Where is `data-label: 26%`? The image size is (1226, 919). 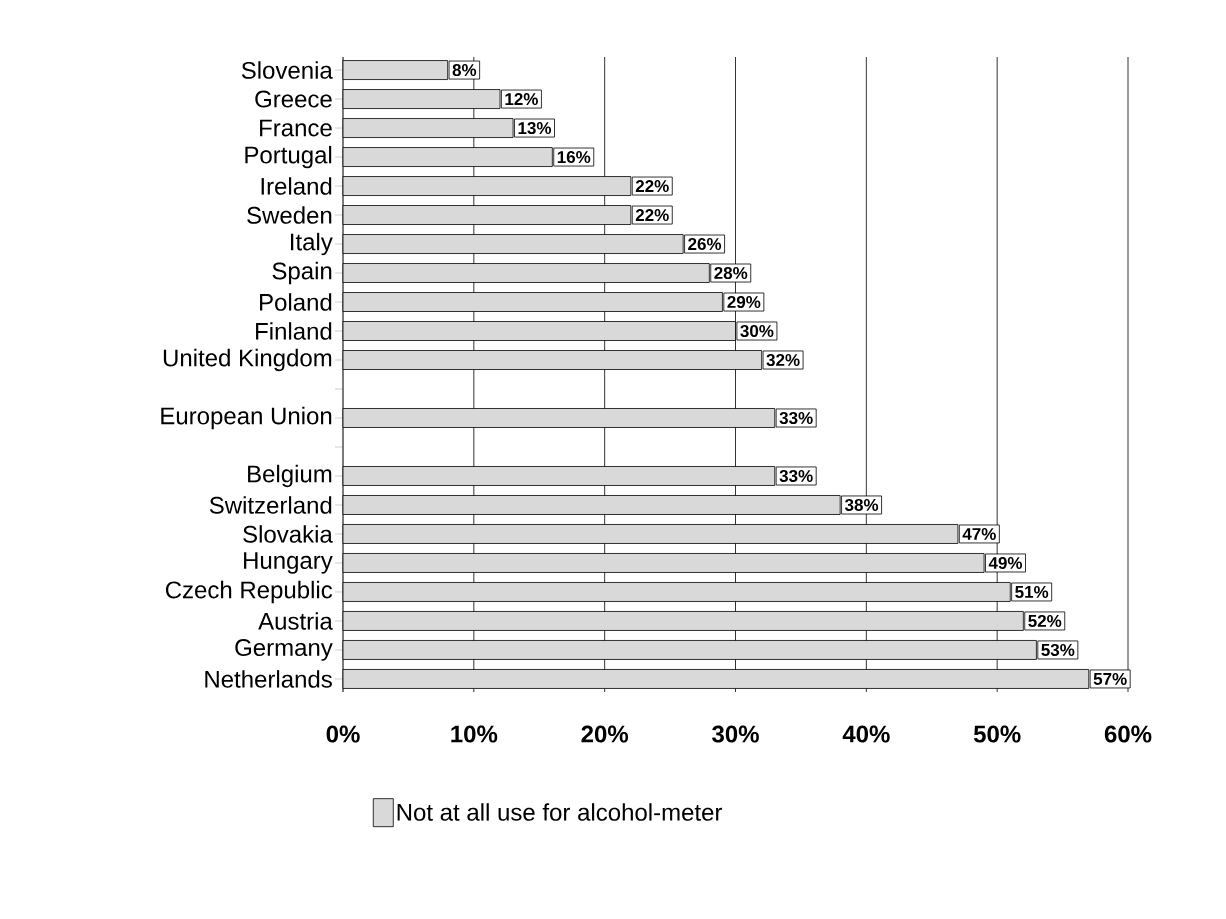 data-label: 26% is located at coordinates (705, 244).